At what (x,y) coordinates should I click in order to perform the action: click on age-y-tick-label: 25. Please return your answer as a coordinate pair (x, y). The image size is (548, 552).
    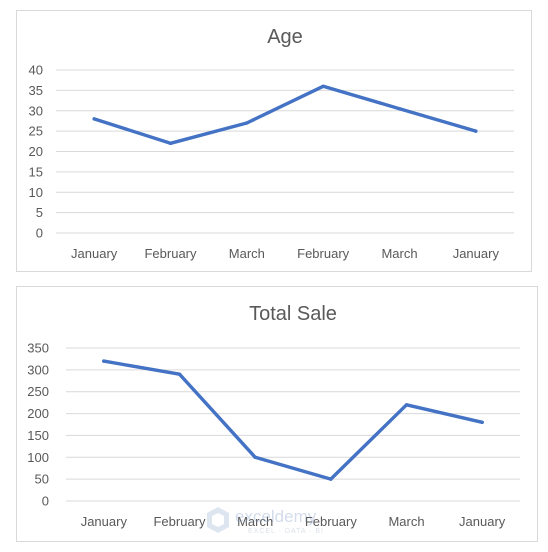
    Looking at the image, I should click on (36, 131).